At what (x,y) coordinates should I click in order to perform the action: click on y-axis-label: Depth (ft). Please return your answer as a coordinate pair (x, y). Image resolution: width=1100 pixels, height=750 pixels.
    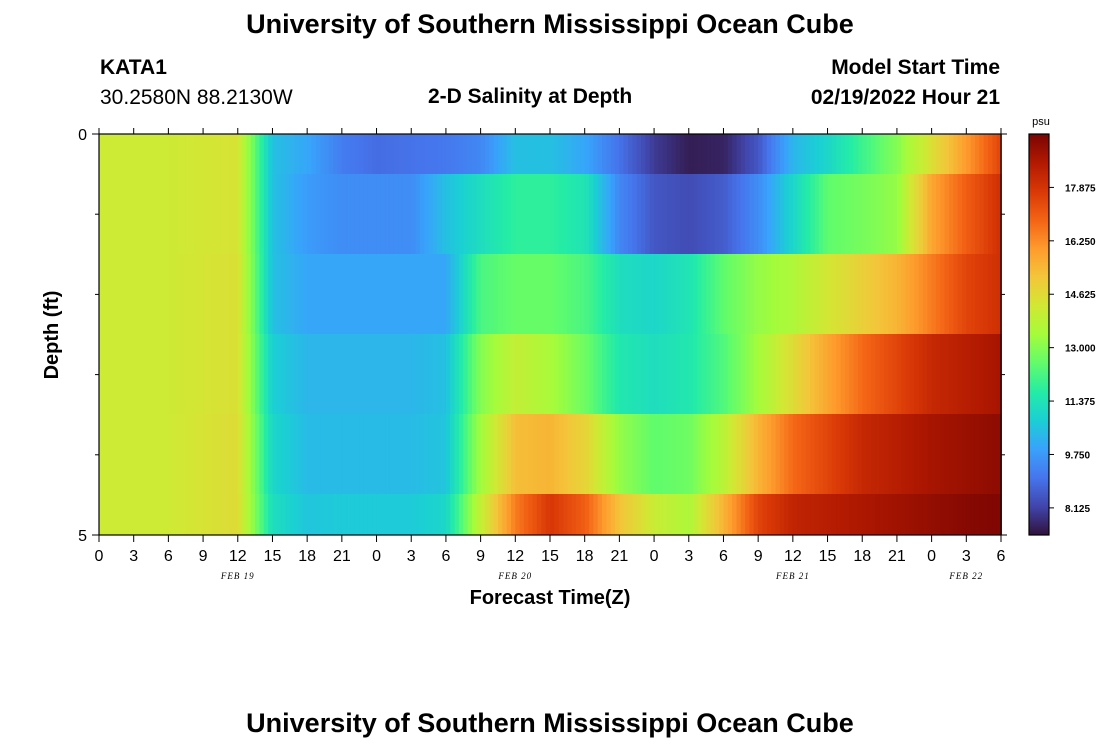
    Looking at the image, I should click on (52, 335).